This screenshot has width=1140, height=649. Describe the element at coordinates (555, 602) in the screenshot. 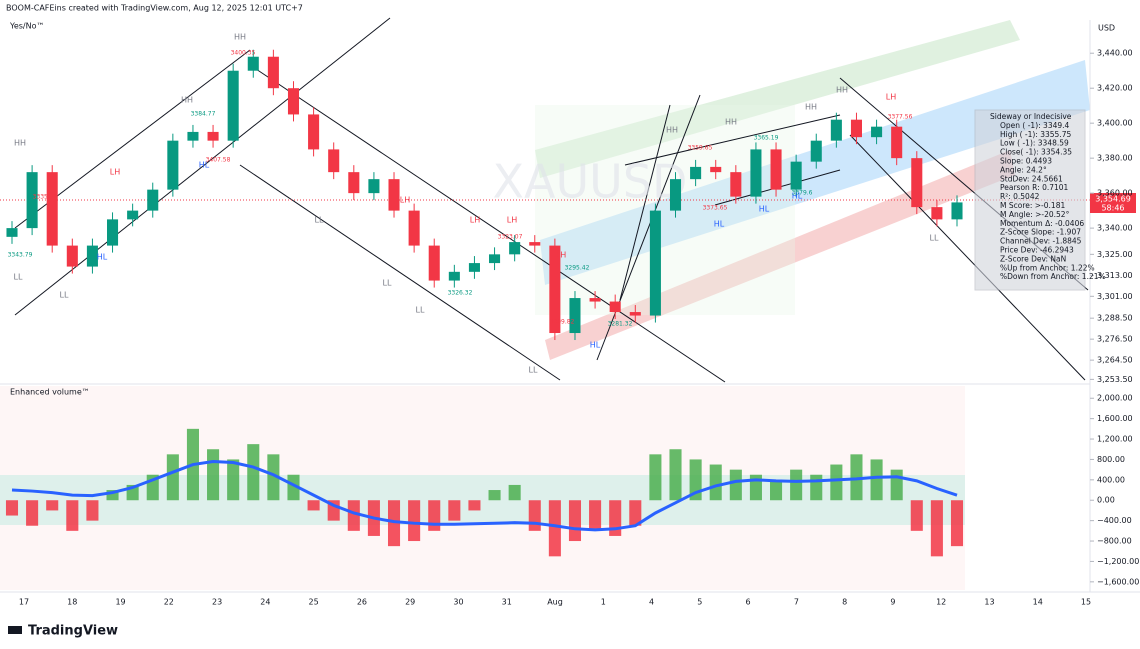

I see `x-tick-label: Aug` at that location.